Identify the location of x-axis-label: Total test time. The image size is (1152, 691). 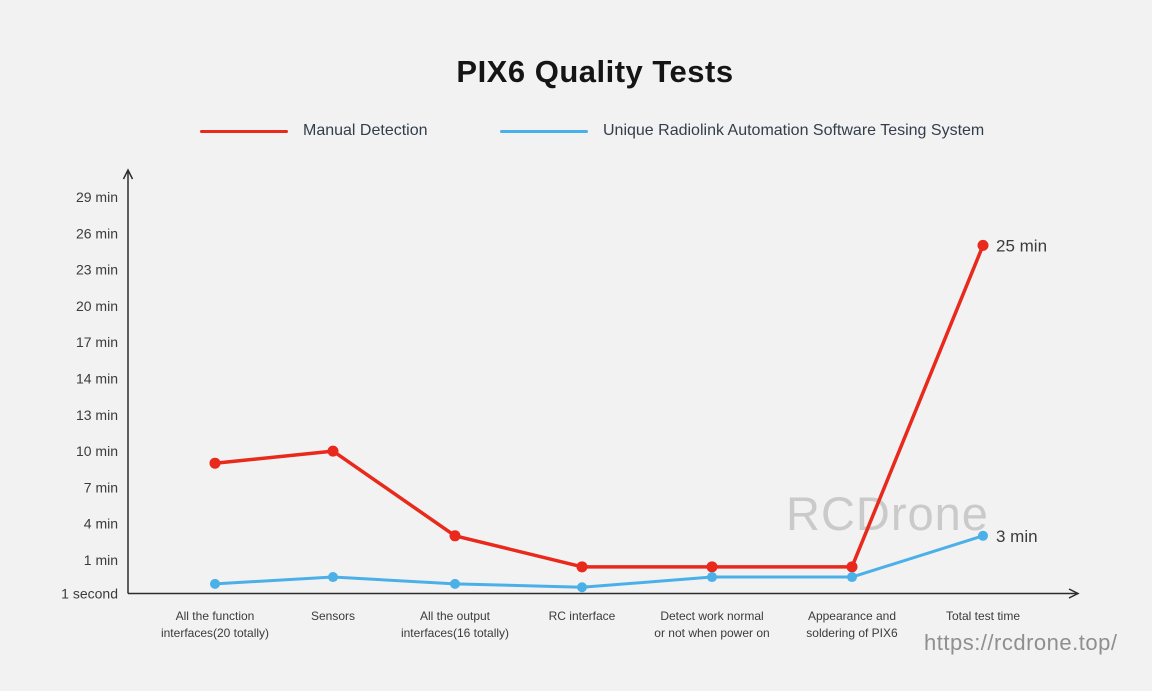
(983, 616).